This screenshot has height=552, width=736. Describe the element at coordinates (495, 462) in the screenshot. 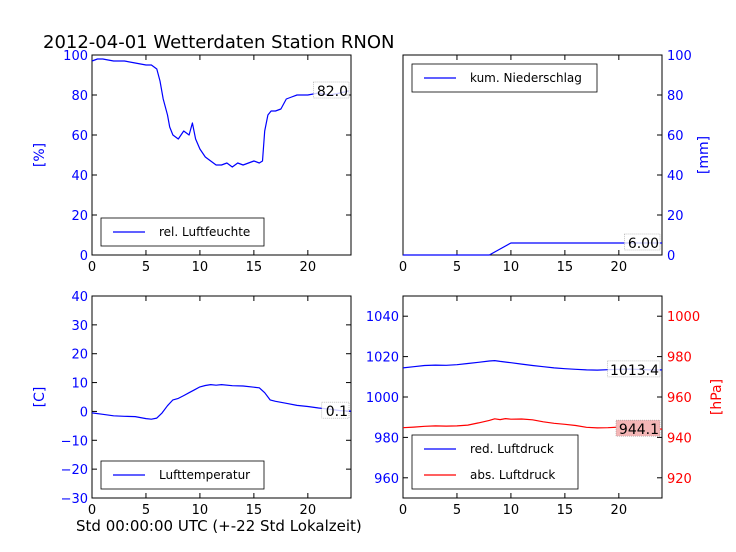

I see `legend-box` at that location.